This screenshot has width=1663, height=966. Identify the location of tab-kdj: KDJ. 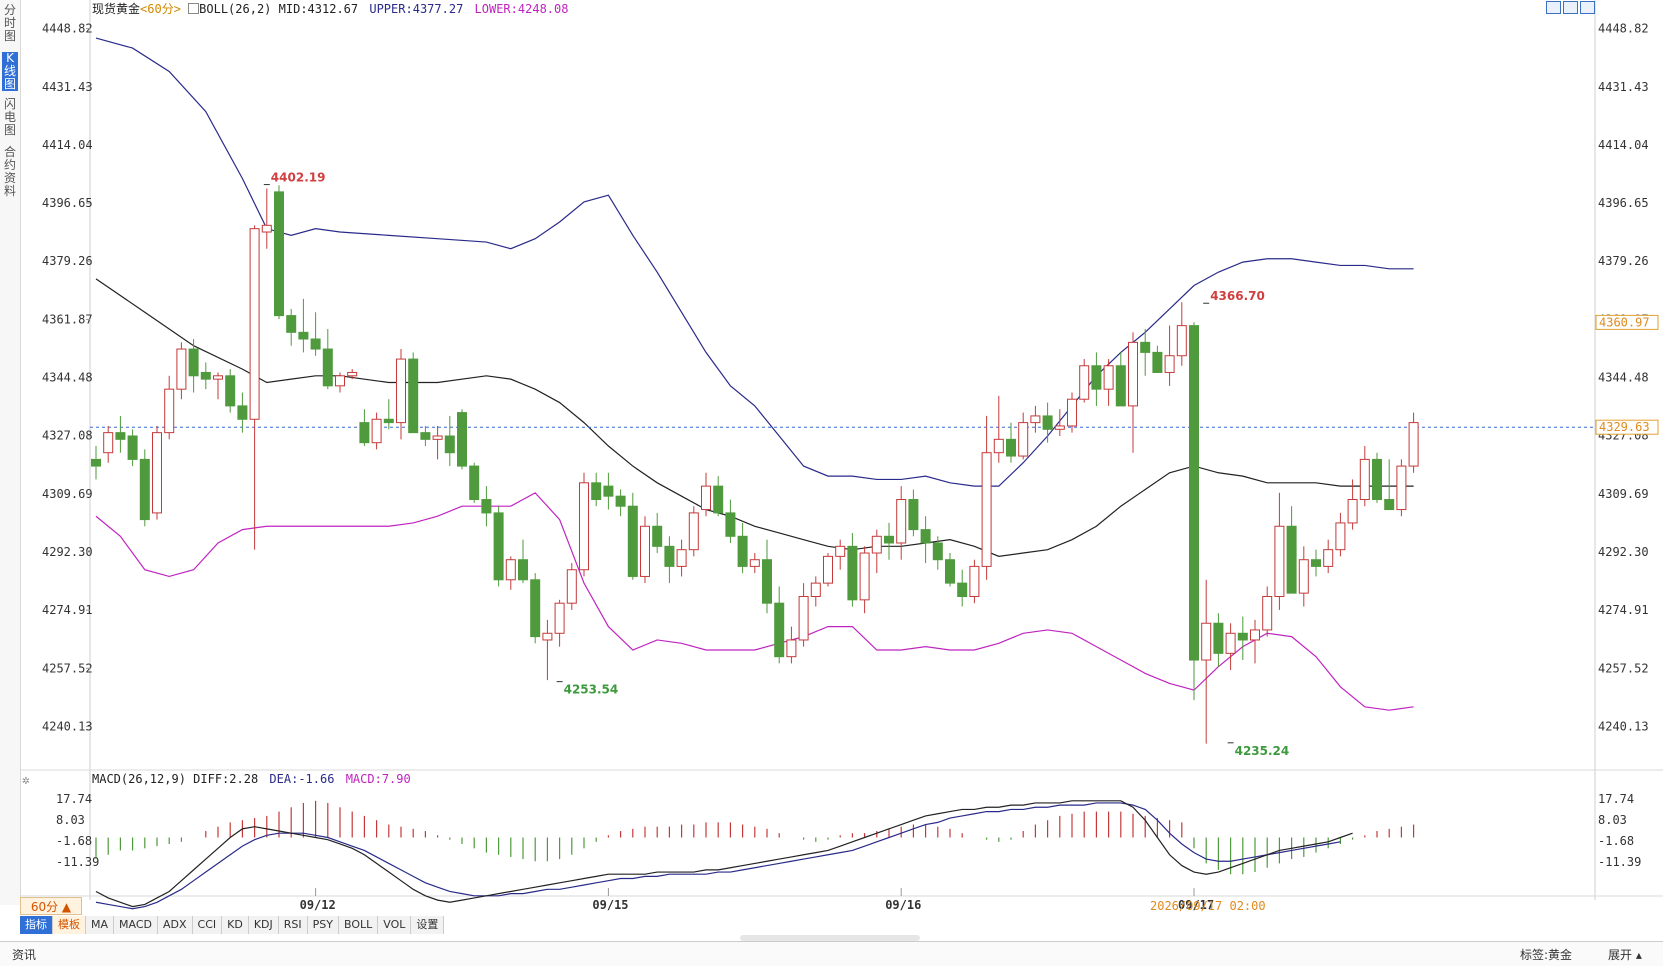
(263, 925).